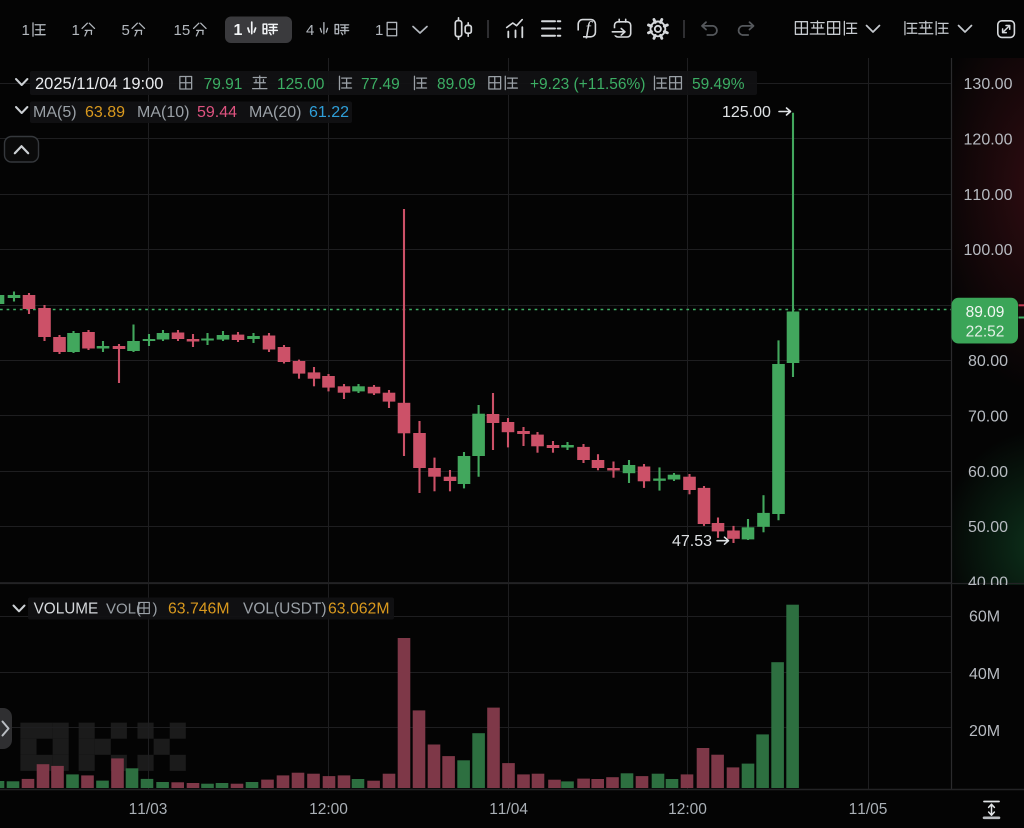  Describe the element at coordinates (329, 112) in the screenshot. I see `svg-text: 61.22` at that location.